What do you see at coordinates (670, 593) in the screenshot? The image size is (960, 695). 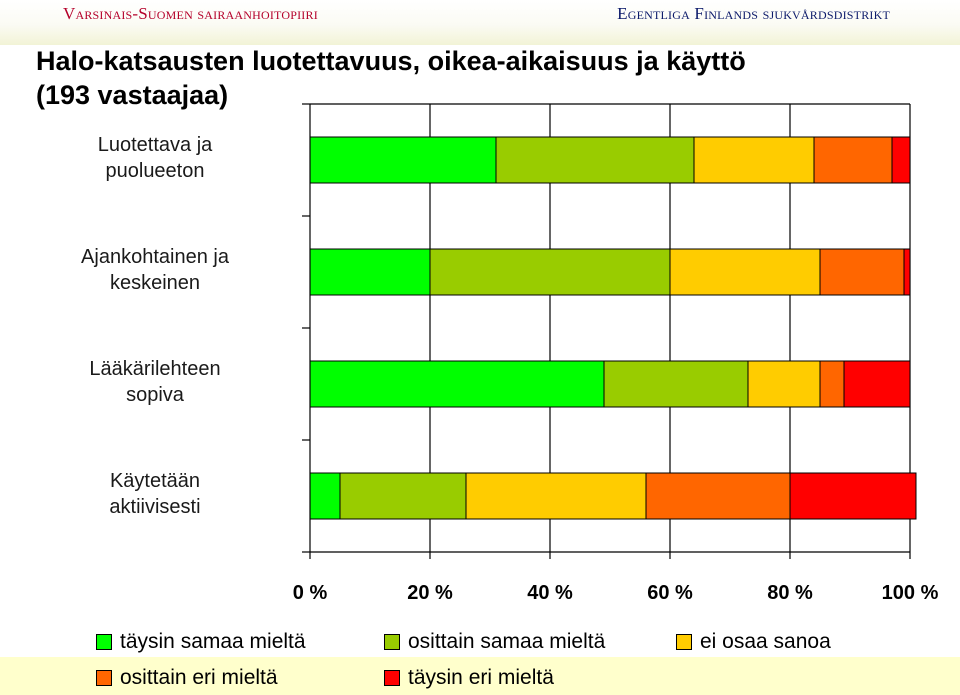 I see `x-tick-label: 60 %` at bounding box center [670, 593].